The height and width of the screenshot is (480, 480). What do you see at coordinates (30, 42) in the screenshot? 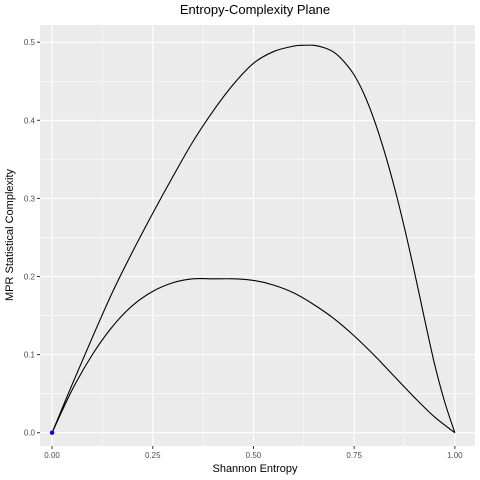
I see `y-tick-label: 0.5` at bounding box center [30, 42].